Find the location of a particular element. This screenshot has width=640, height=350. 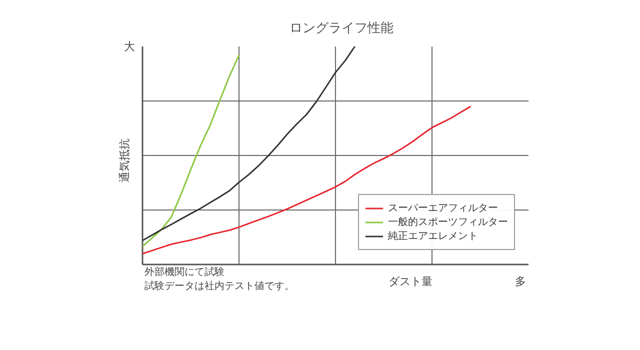

y-axis-title: 通気抵抗 is located at coordinates (124, 160).